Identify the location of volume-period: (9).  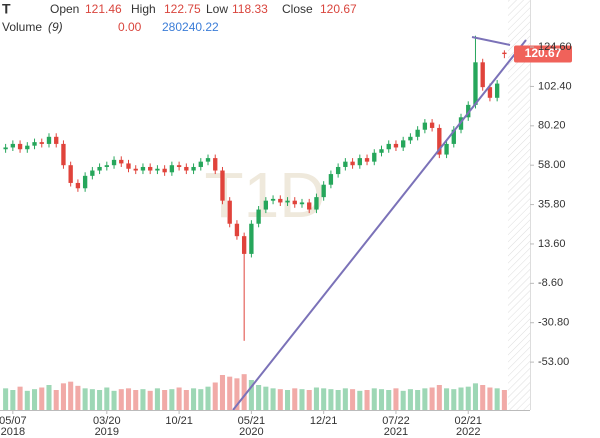
(55, 27).